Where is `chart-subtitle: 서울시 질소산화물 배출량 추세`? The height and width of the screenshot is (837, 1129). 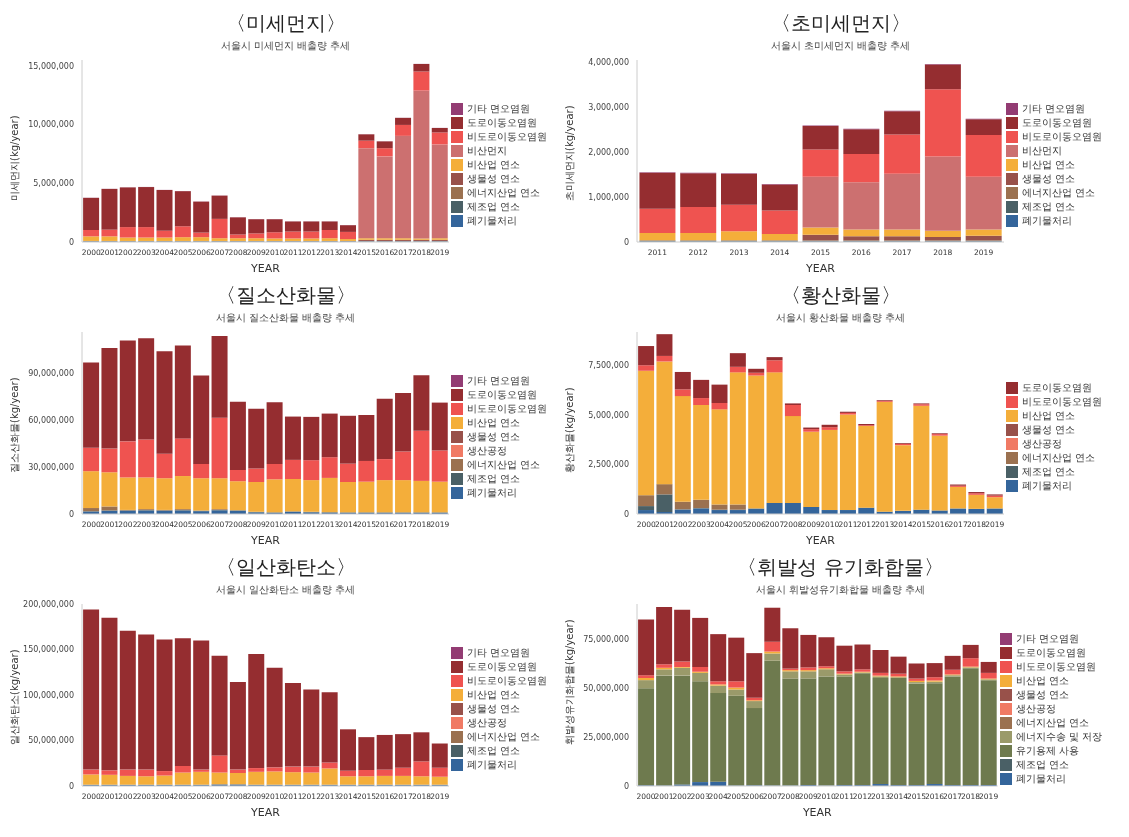 chart-subtitle: 서울시 질소산화물 배출량 추세 is located at coordinates (285, 318).